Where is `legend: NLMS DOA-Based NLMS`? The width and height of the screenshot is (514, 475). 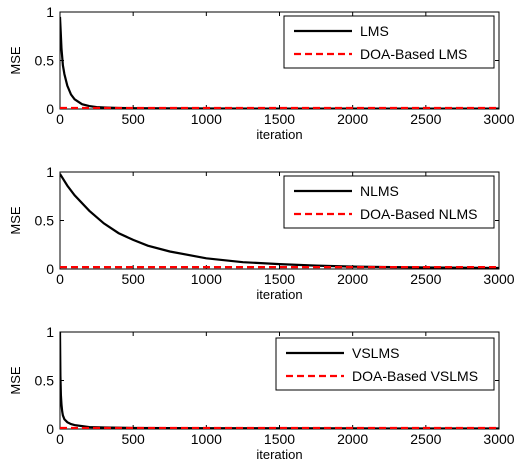
legend: NLMS DOA-Based NLMS is located at coordinates (389, 202).